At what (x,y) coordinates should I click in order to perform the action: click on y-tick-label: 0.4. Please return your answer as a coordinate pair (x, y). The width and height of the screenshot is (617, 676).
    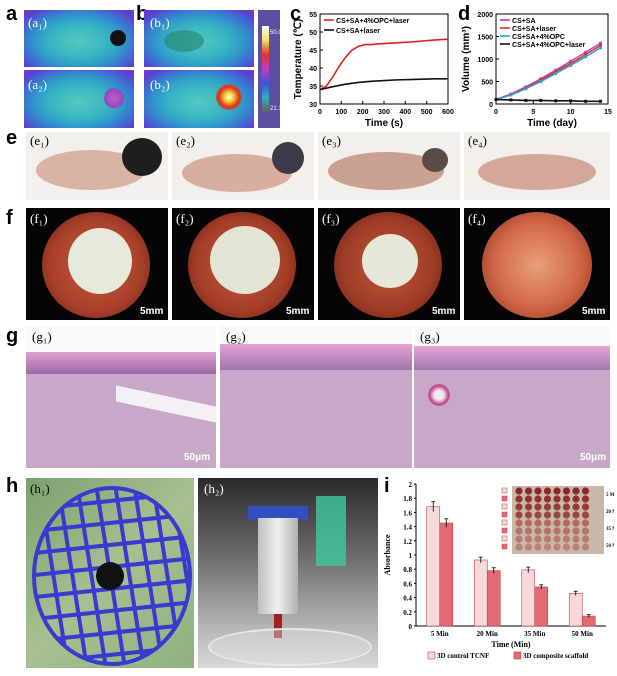
    Looking at the image, I should click on (407, 599).